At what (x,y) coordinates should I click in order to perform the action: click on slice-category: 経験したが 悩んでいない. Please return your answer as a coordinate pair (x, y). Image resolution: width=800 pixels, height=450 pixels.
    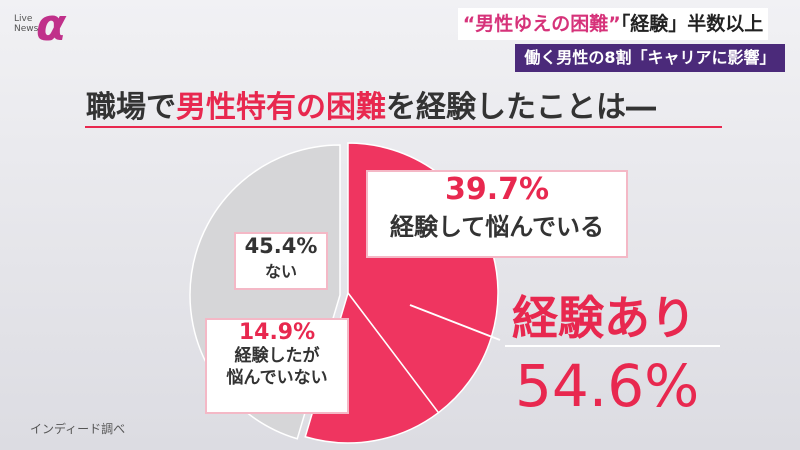
    Looking at the image, I should click on (277, 367).